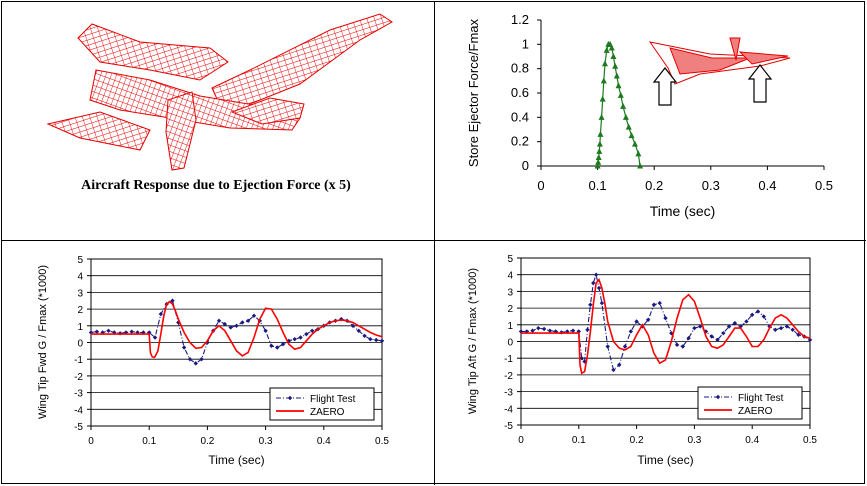 This screenshot has width=867, height=486. I want to click on y-tick-label: 1.2, so click(520, 19).